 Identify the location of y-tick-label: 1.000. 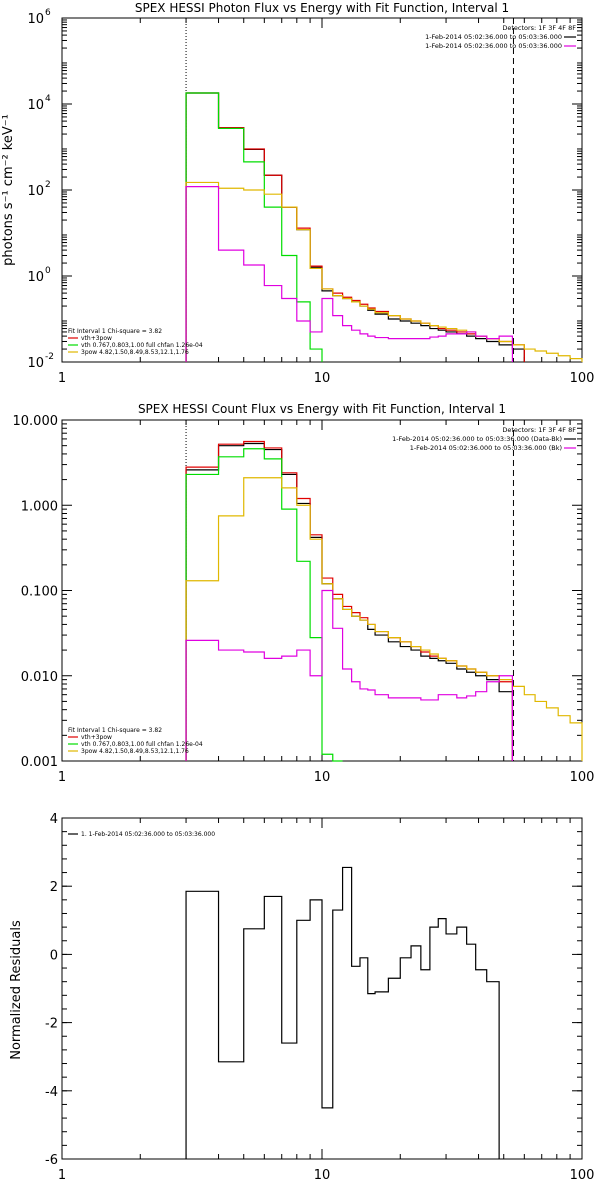
(39, 506).